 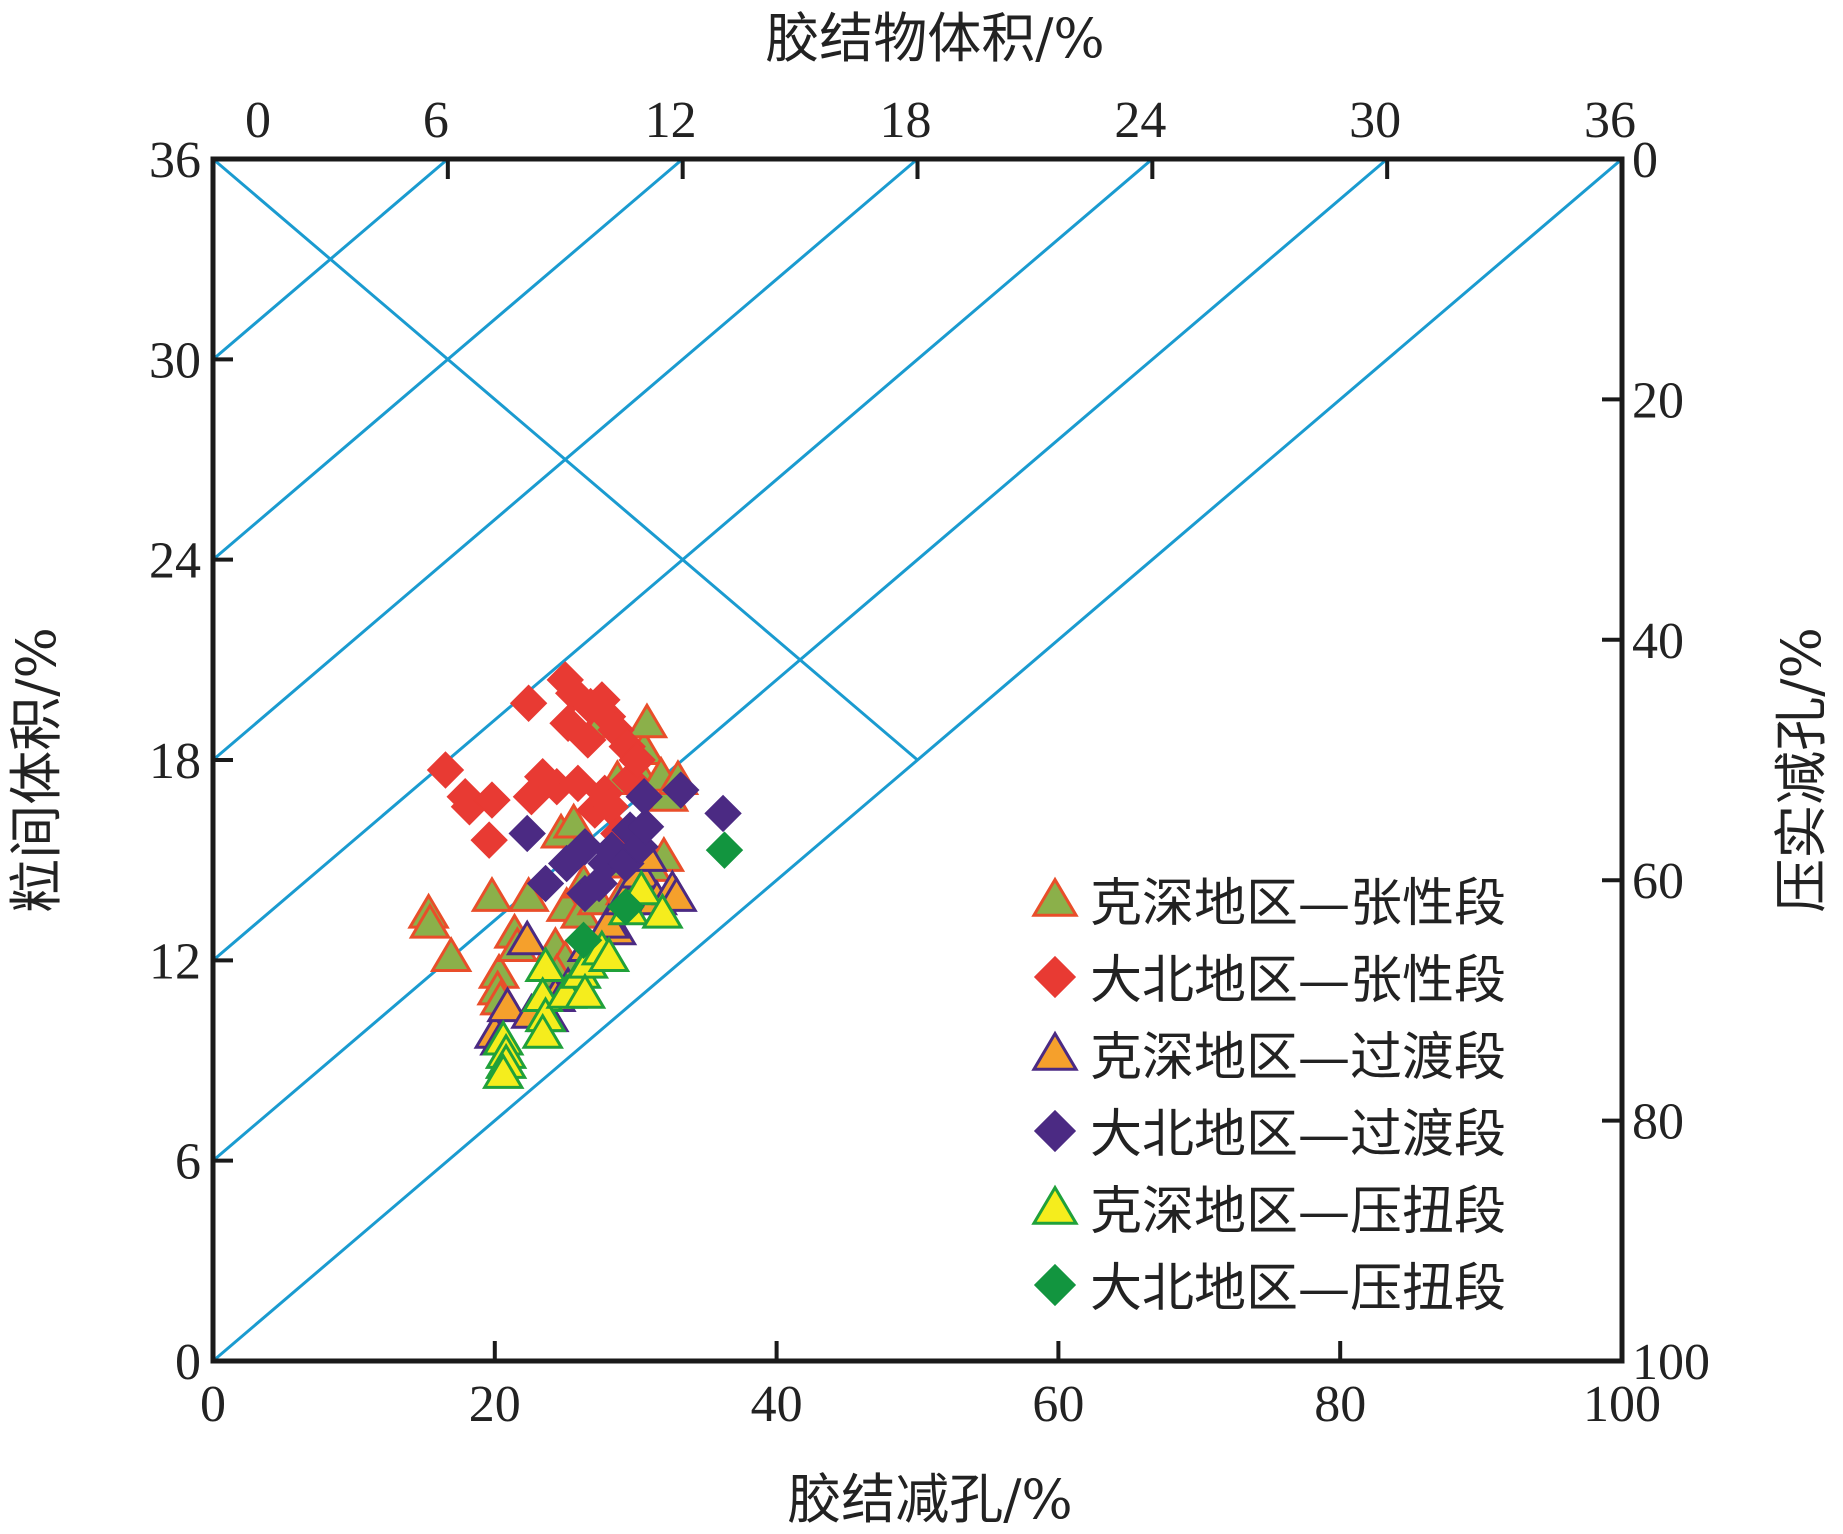 I want to click on left-tick-label: 12, so click(x=175, y=961).